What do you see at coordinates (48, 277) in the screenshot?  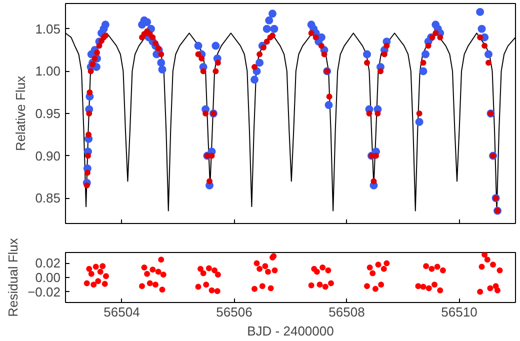 I see `y-tick-label: 0.00` at bounding box center [48, 277].